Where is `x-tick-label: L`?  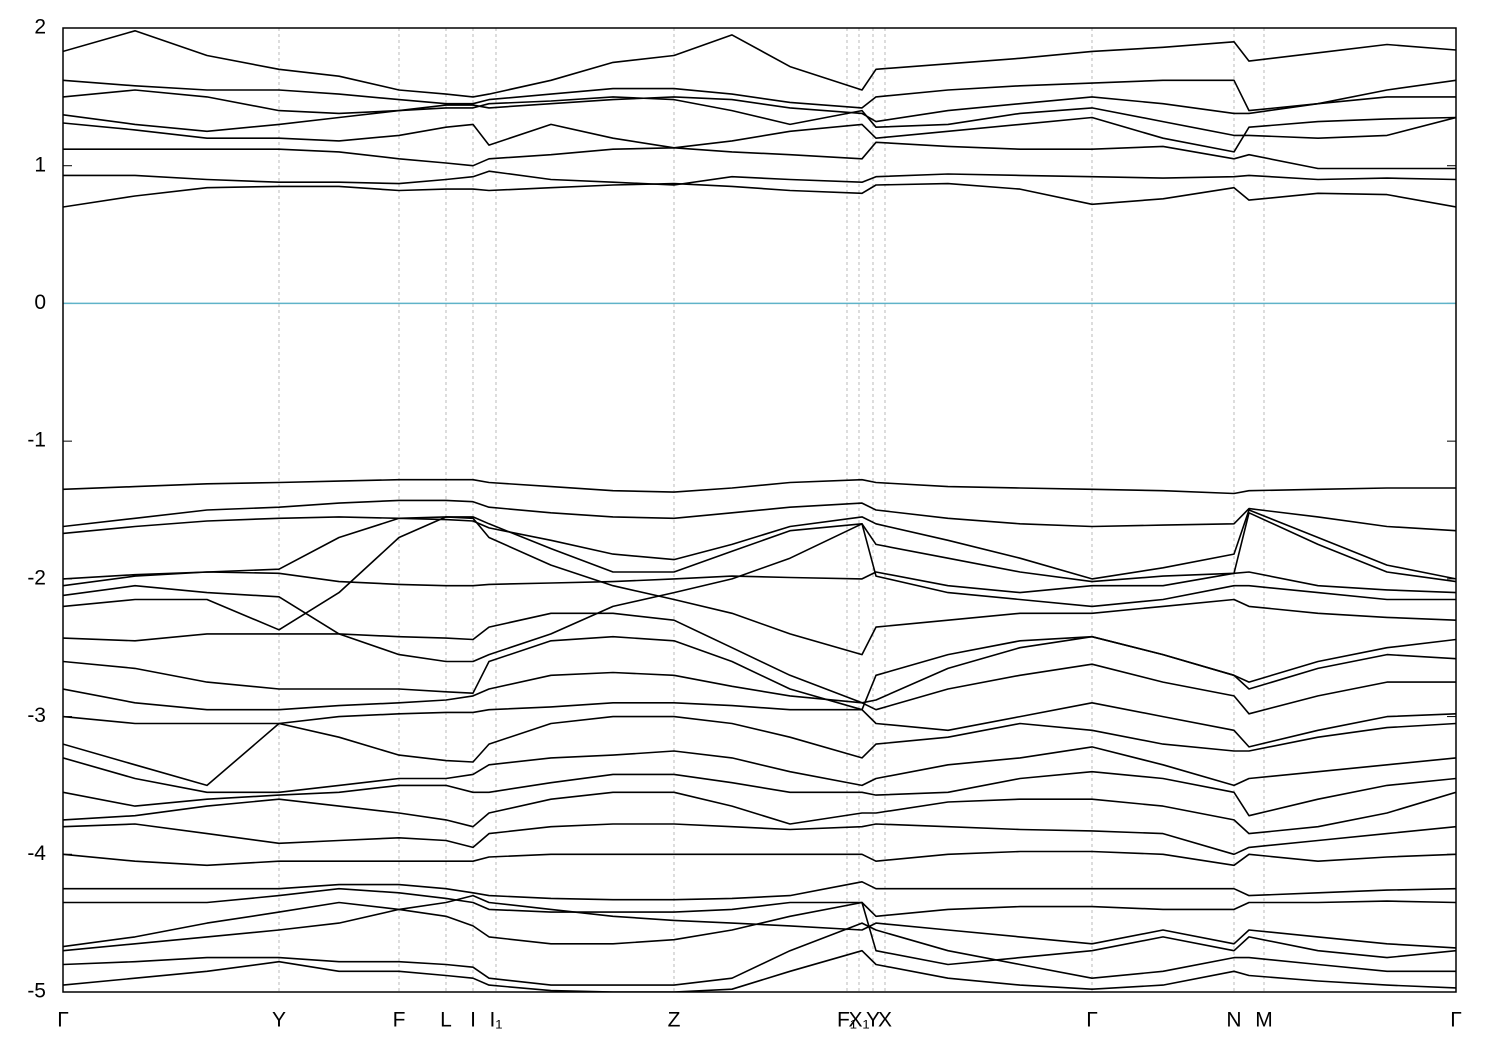 x-tick-label: L is located at coordinates (446, 1020).